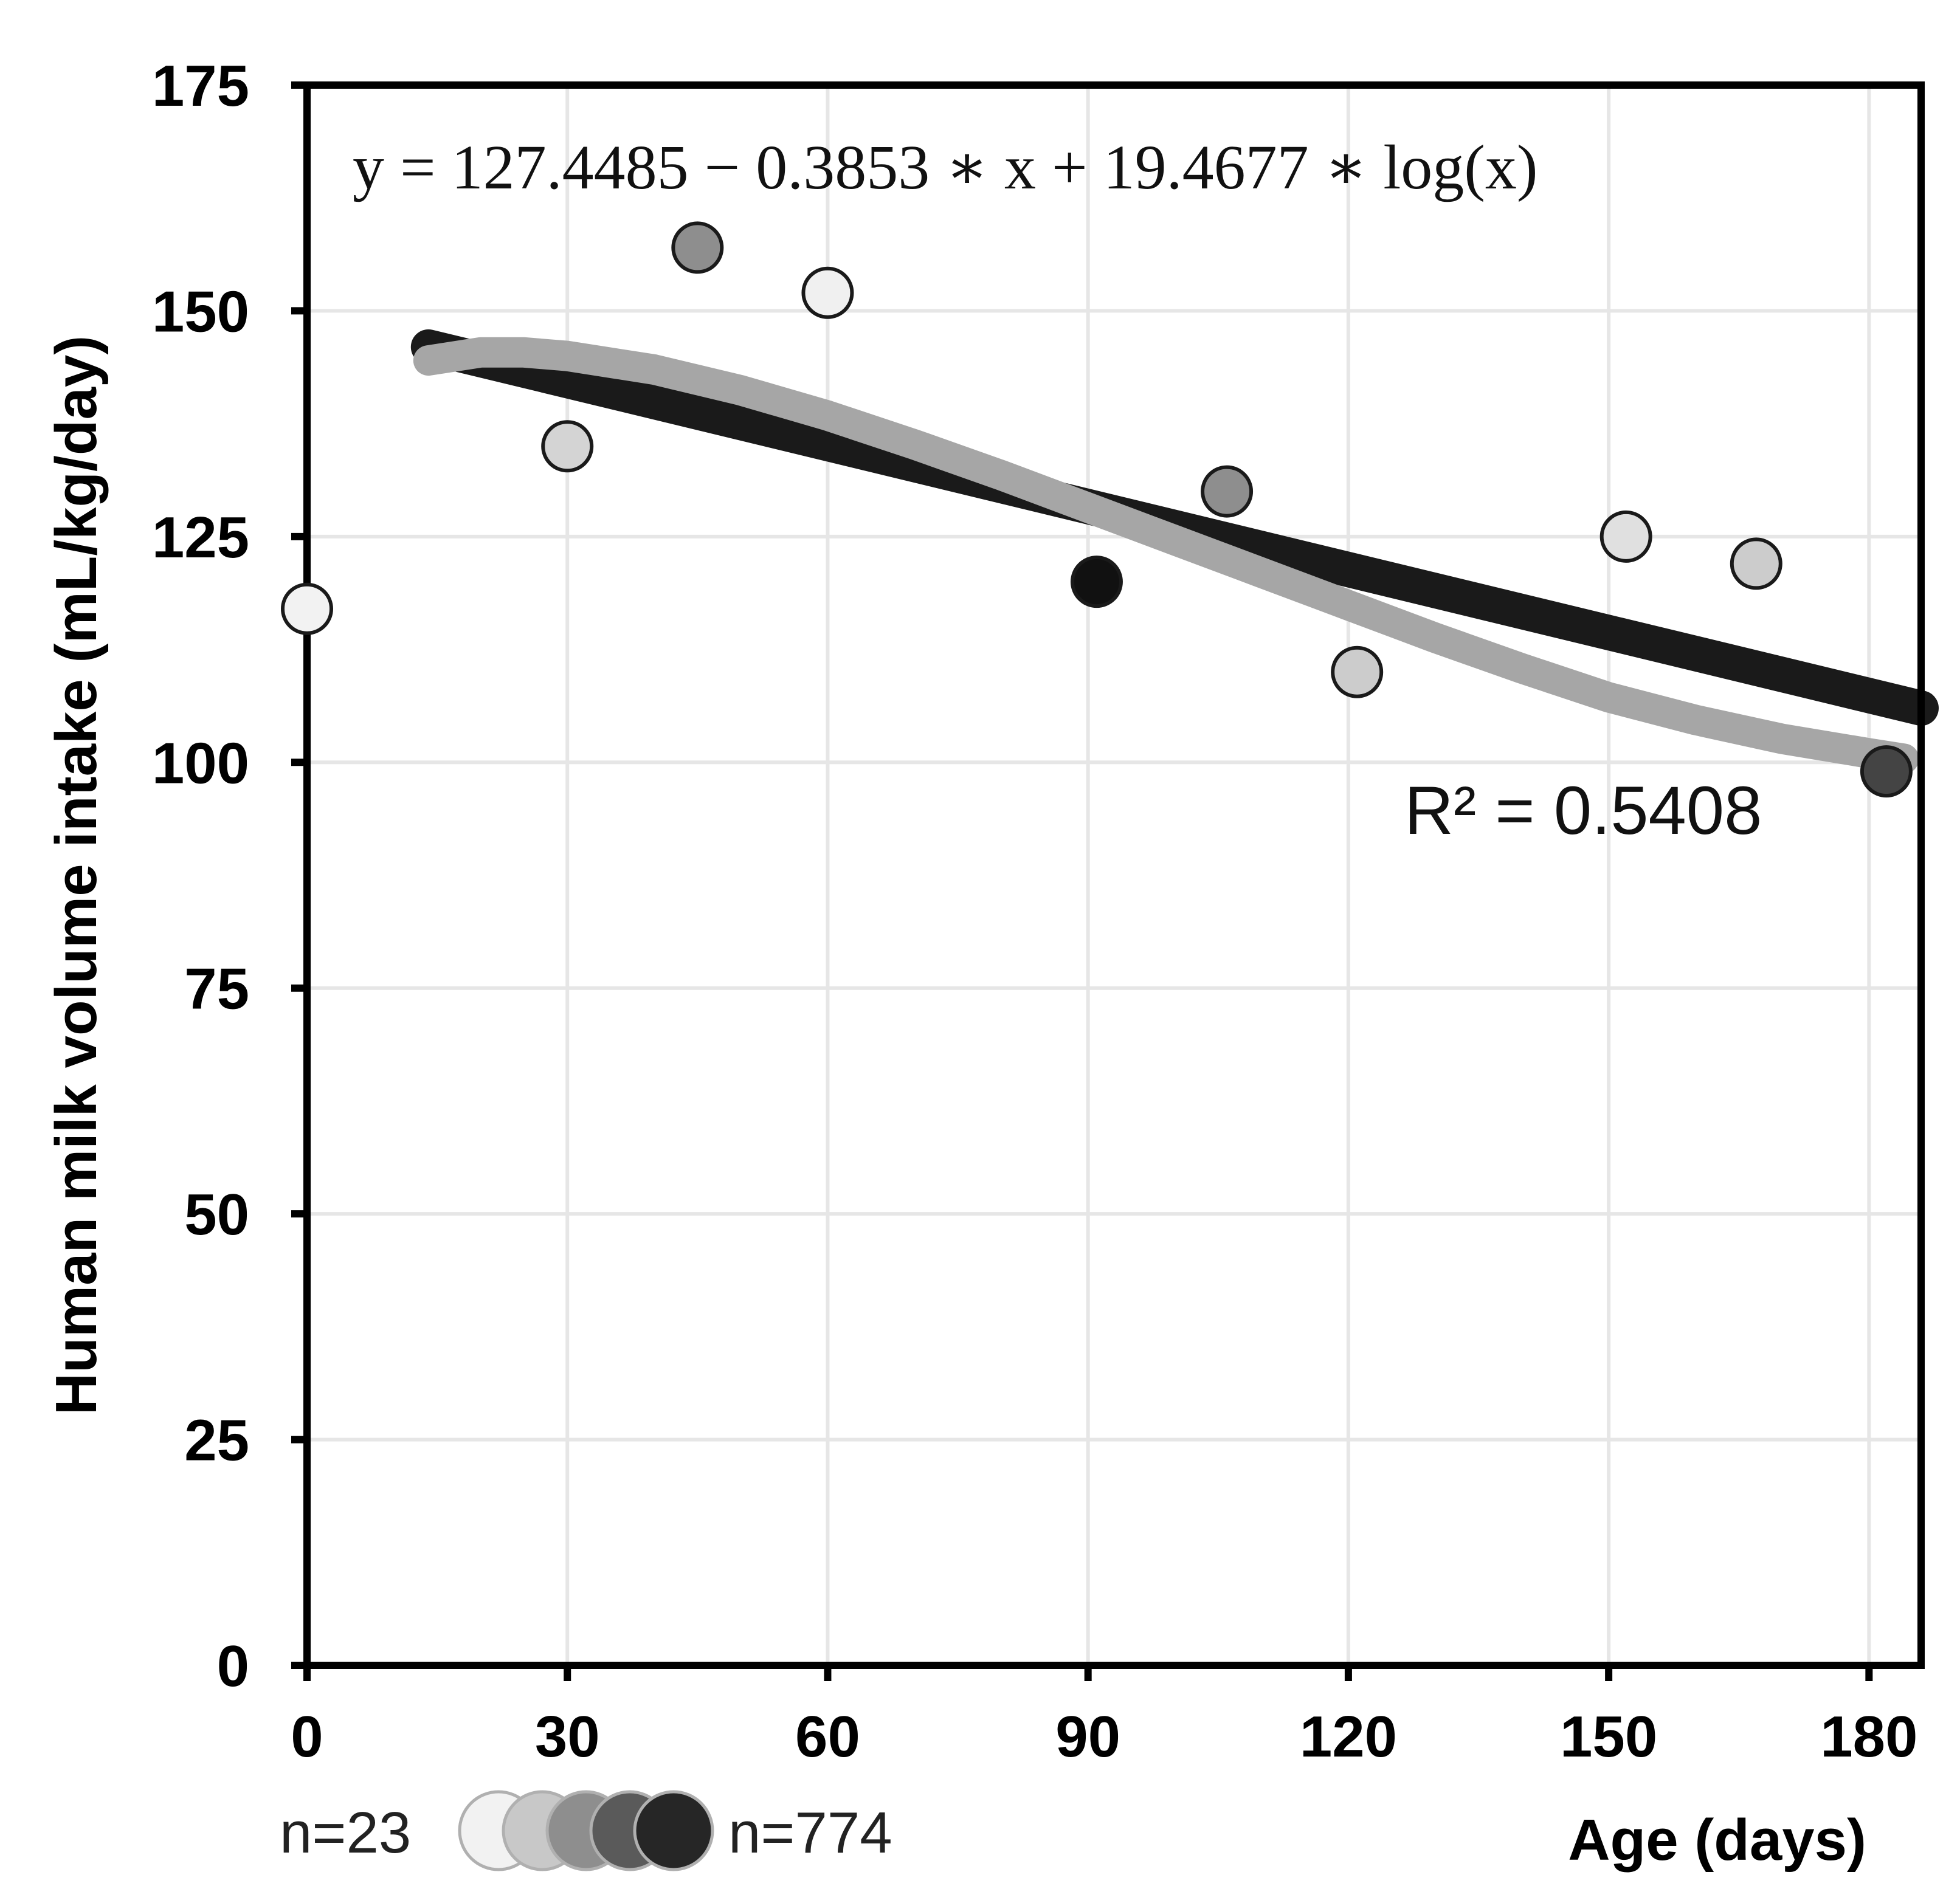 Image resolution: width=1960 pixels, height=1903 pixels. Describe the element at coordinates (810, 1832) in the screenshot. I see `legend-max-label: n=774` at that location.